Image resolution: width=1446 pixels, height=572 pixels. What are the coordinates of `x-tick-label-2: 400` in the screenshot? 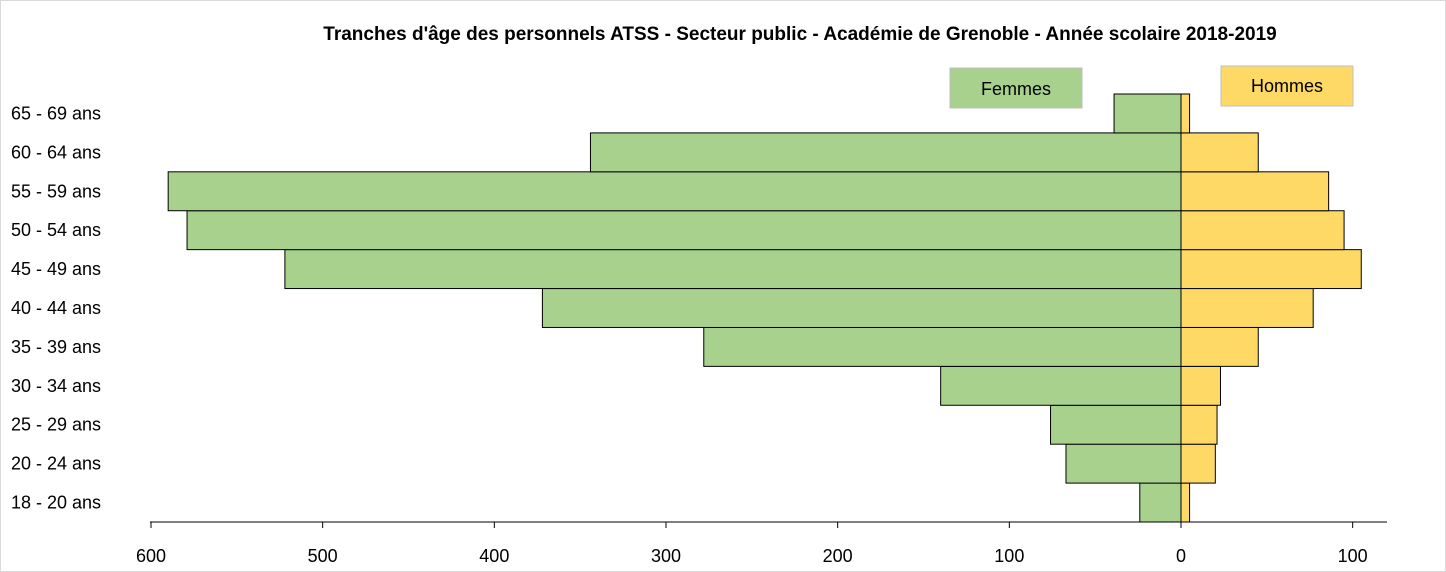 It's located at (494, 556).